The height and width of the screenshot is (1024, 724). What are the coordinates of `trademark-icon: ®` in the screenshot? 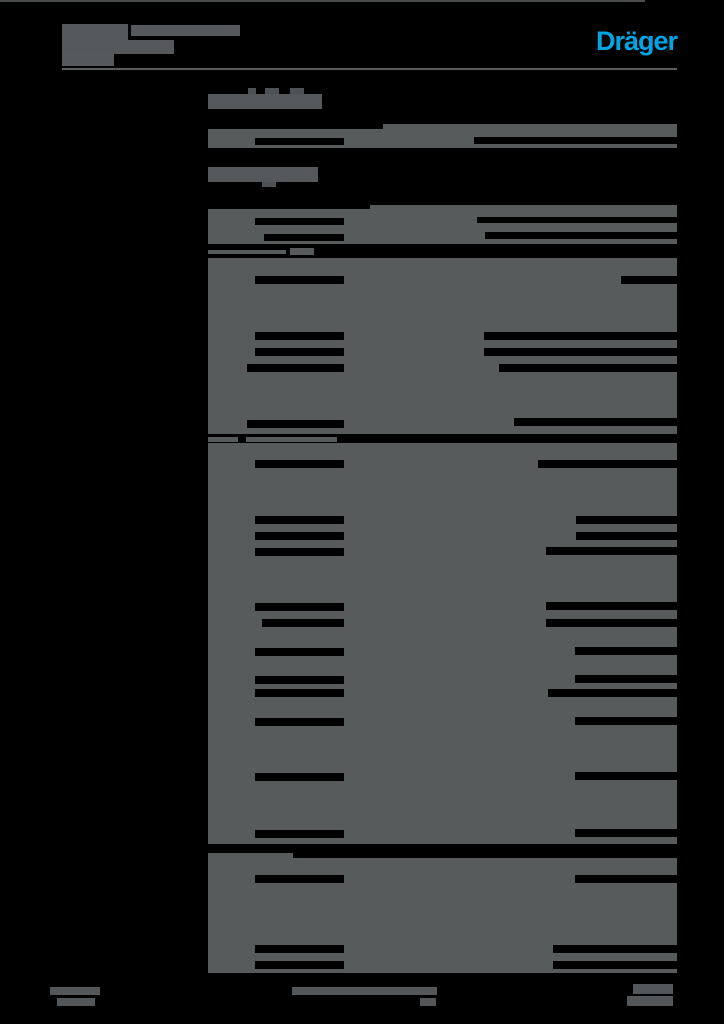 It's located at (669, 51).